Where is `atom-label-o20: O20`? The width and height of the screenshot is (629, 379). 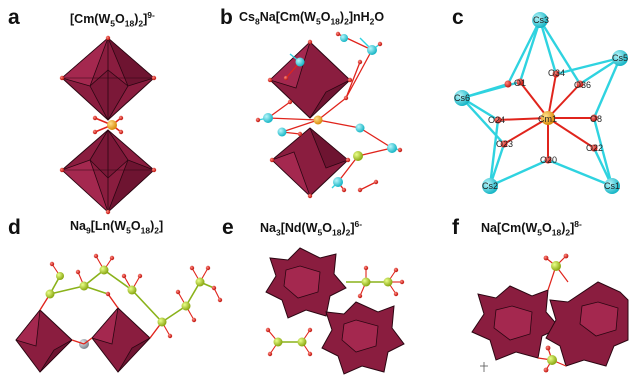 atom-label-o20: O20 is located at coordinates (548, 160).